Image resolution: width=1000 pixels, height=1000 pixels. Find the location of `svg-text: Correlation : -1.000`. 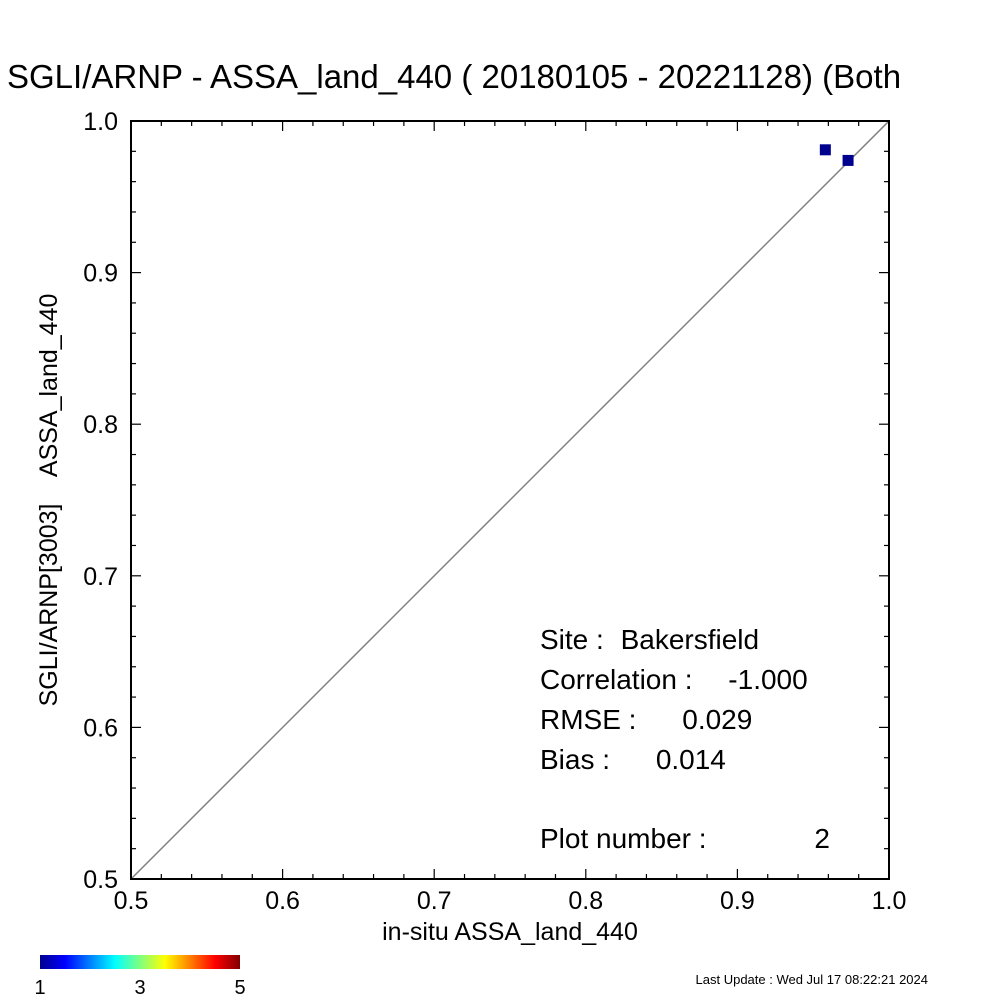

svg-text: Correlation : -1.000 is located at coordinates (674, 679).